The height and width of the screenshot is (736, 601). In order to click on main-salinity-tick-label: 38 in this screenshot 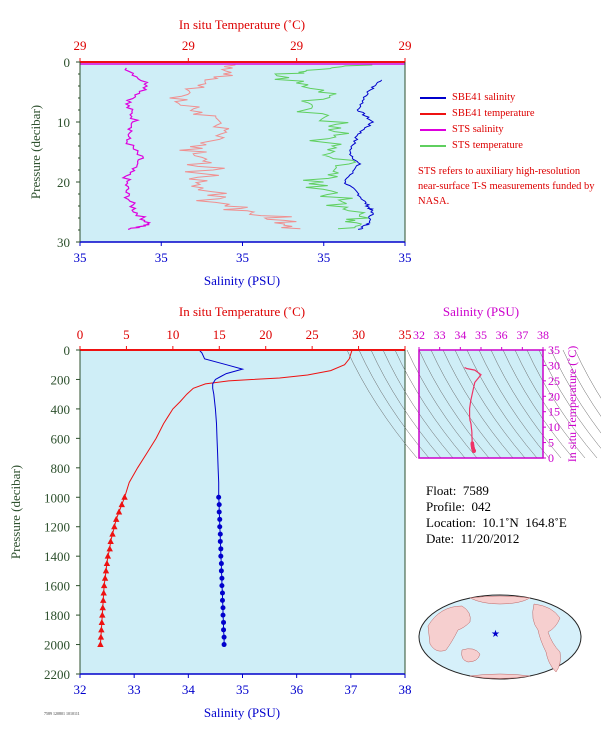, I will do `click(405, 689)`.